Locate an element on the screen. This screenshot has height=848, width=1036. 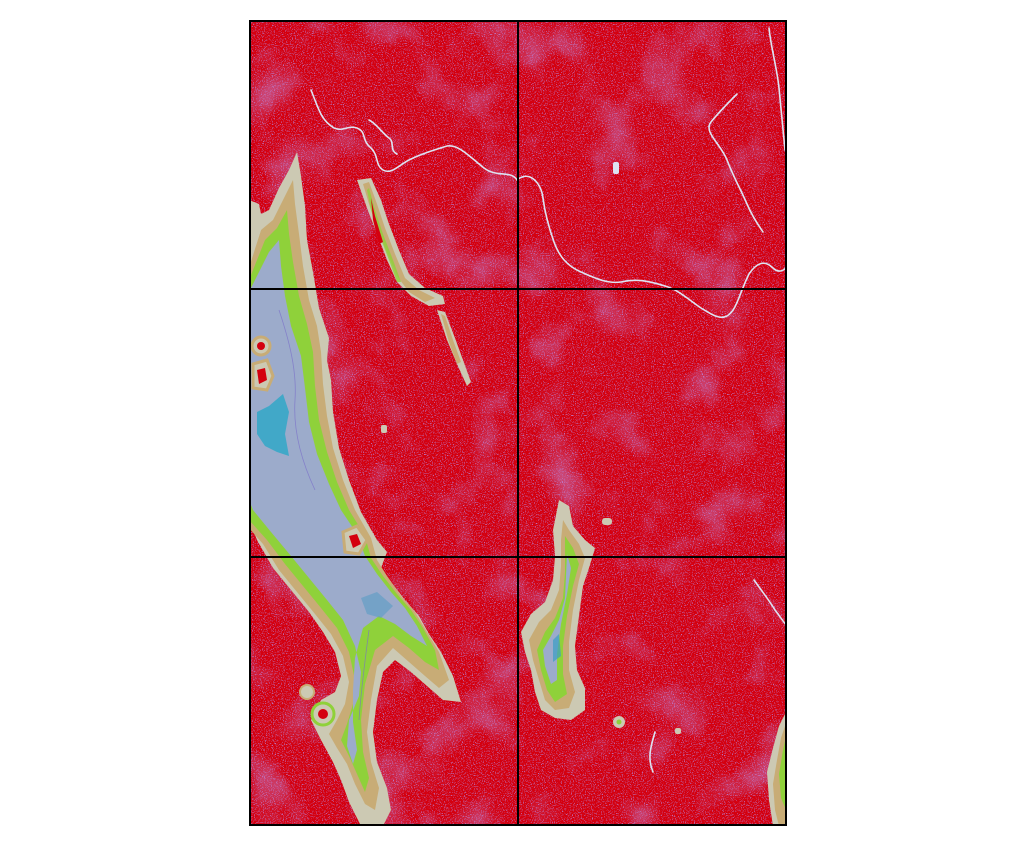
lake-east is located at coordinates (558, 610).